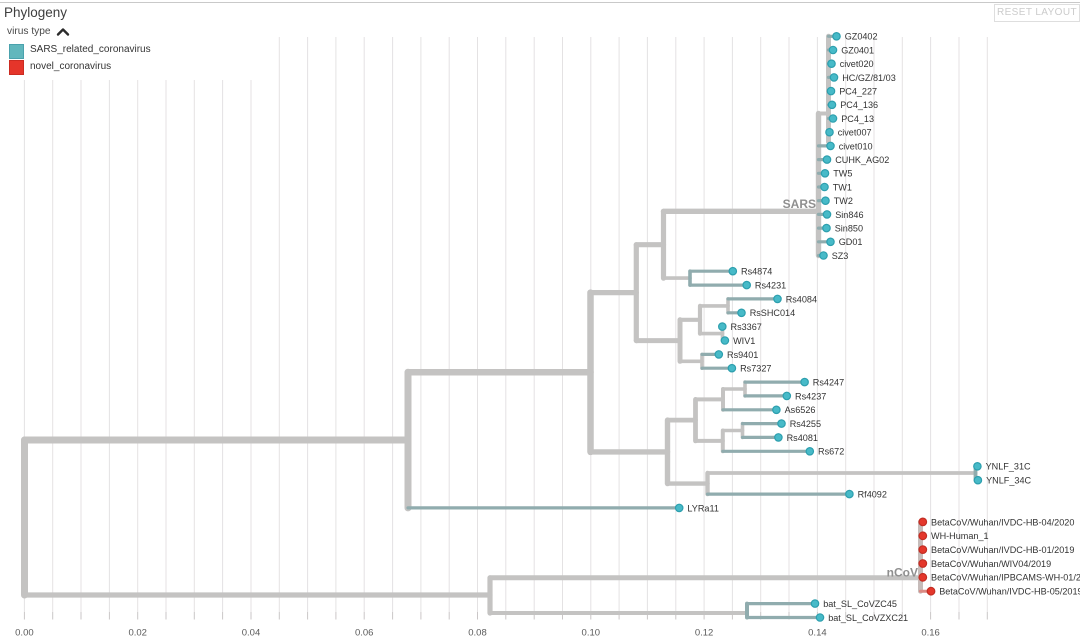  Describe the element at coordinates (902, 572) in the screenshot. I see `svg-text: nCoV` at that location.